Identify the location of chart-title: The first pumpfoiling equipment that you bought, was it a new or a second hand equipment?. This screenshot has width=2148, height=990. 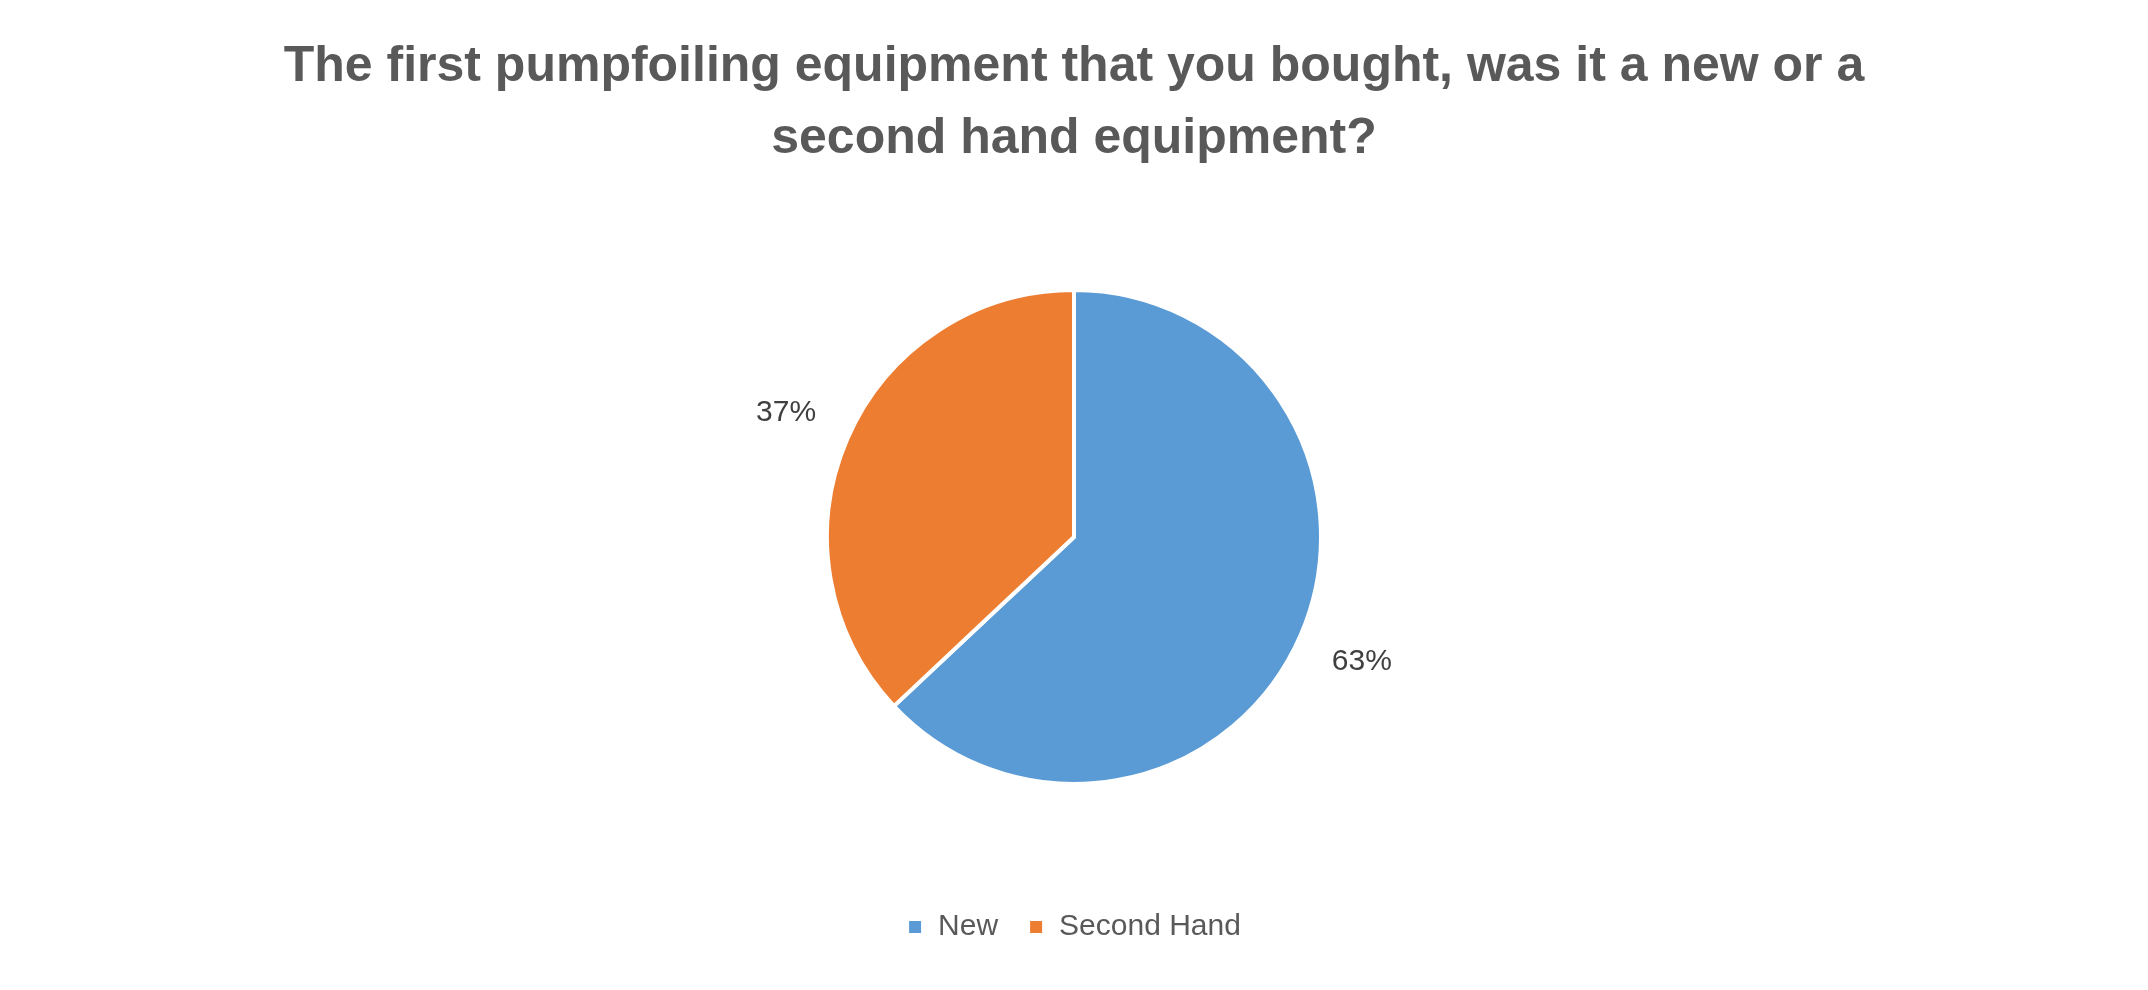
(1074, 100).